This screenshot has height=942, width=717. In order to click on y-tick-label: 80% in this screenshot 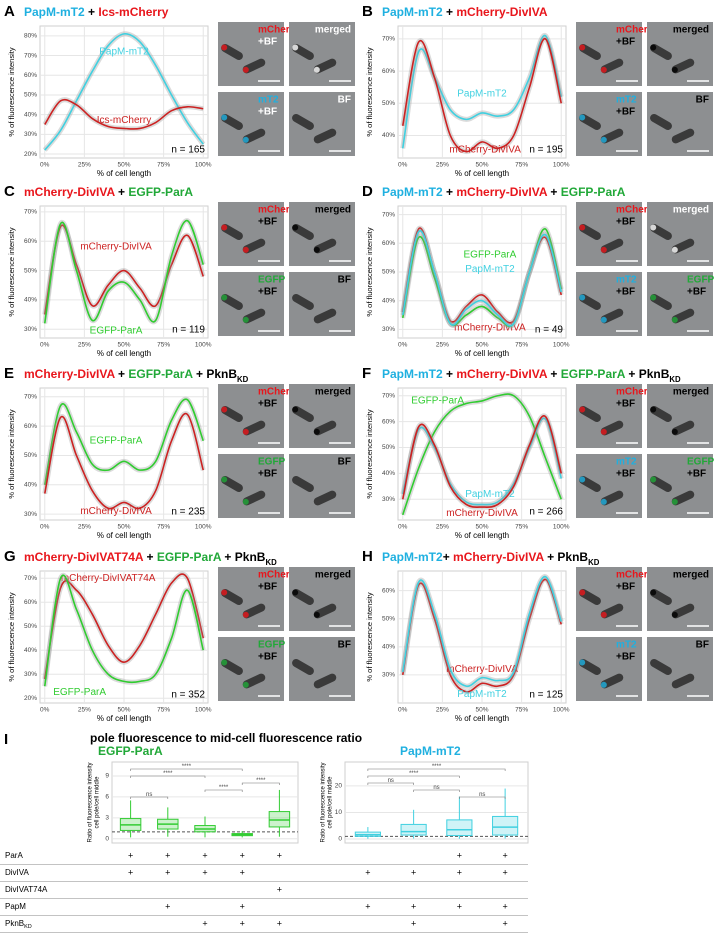, I will do `click(30, 36)`.